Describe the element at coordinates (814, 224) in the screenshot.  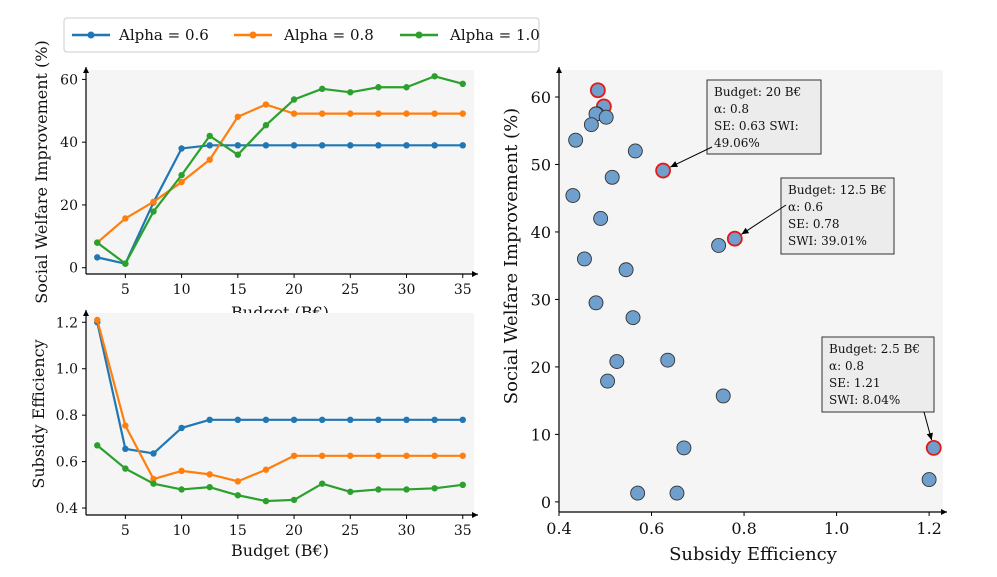
I see `annotation-line: SE: 0.78` at that location.